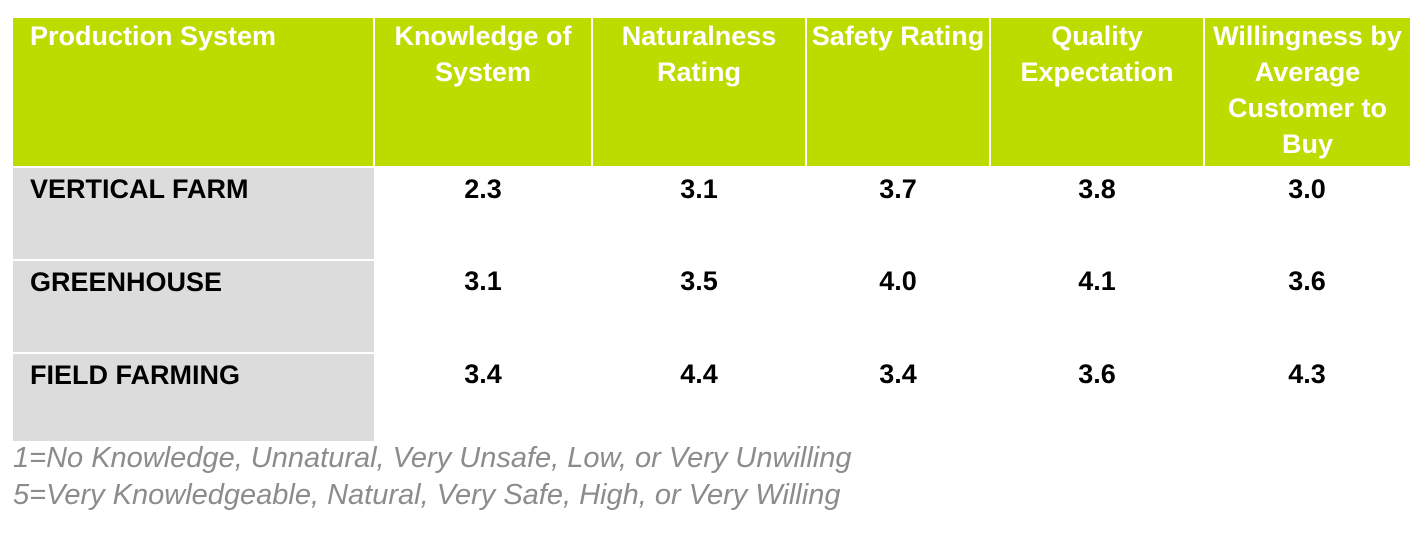 The width and height of the screenshot is (1422, 542). Describe the element at coordinates (193, 397) in the screenshot. I see `row-label: FIELD FARMING` at that location.